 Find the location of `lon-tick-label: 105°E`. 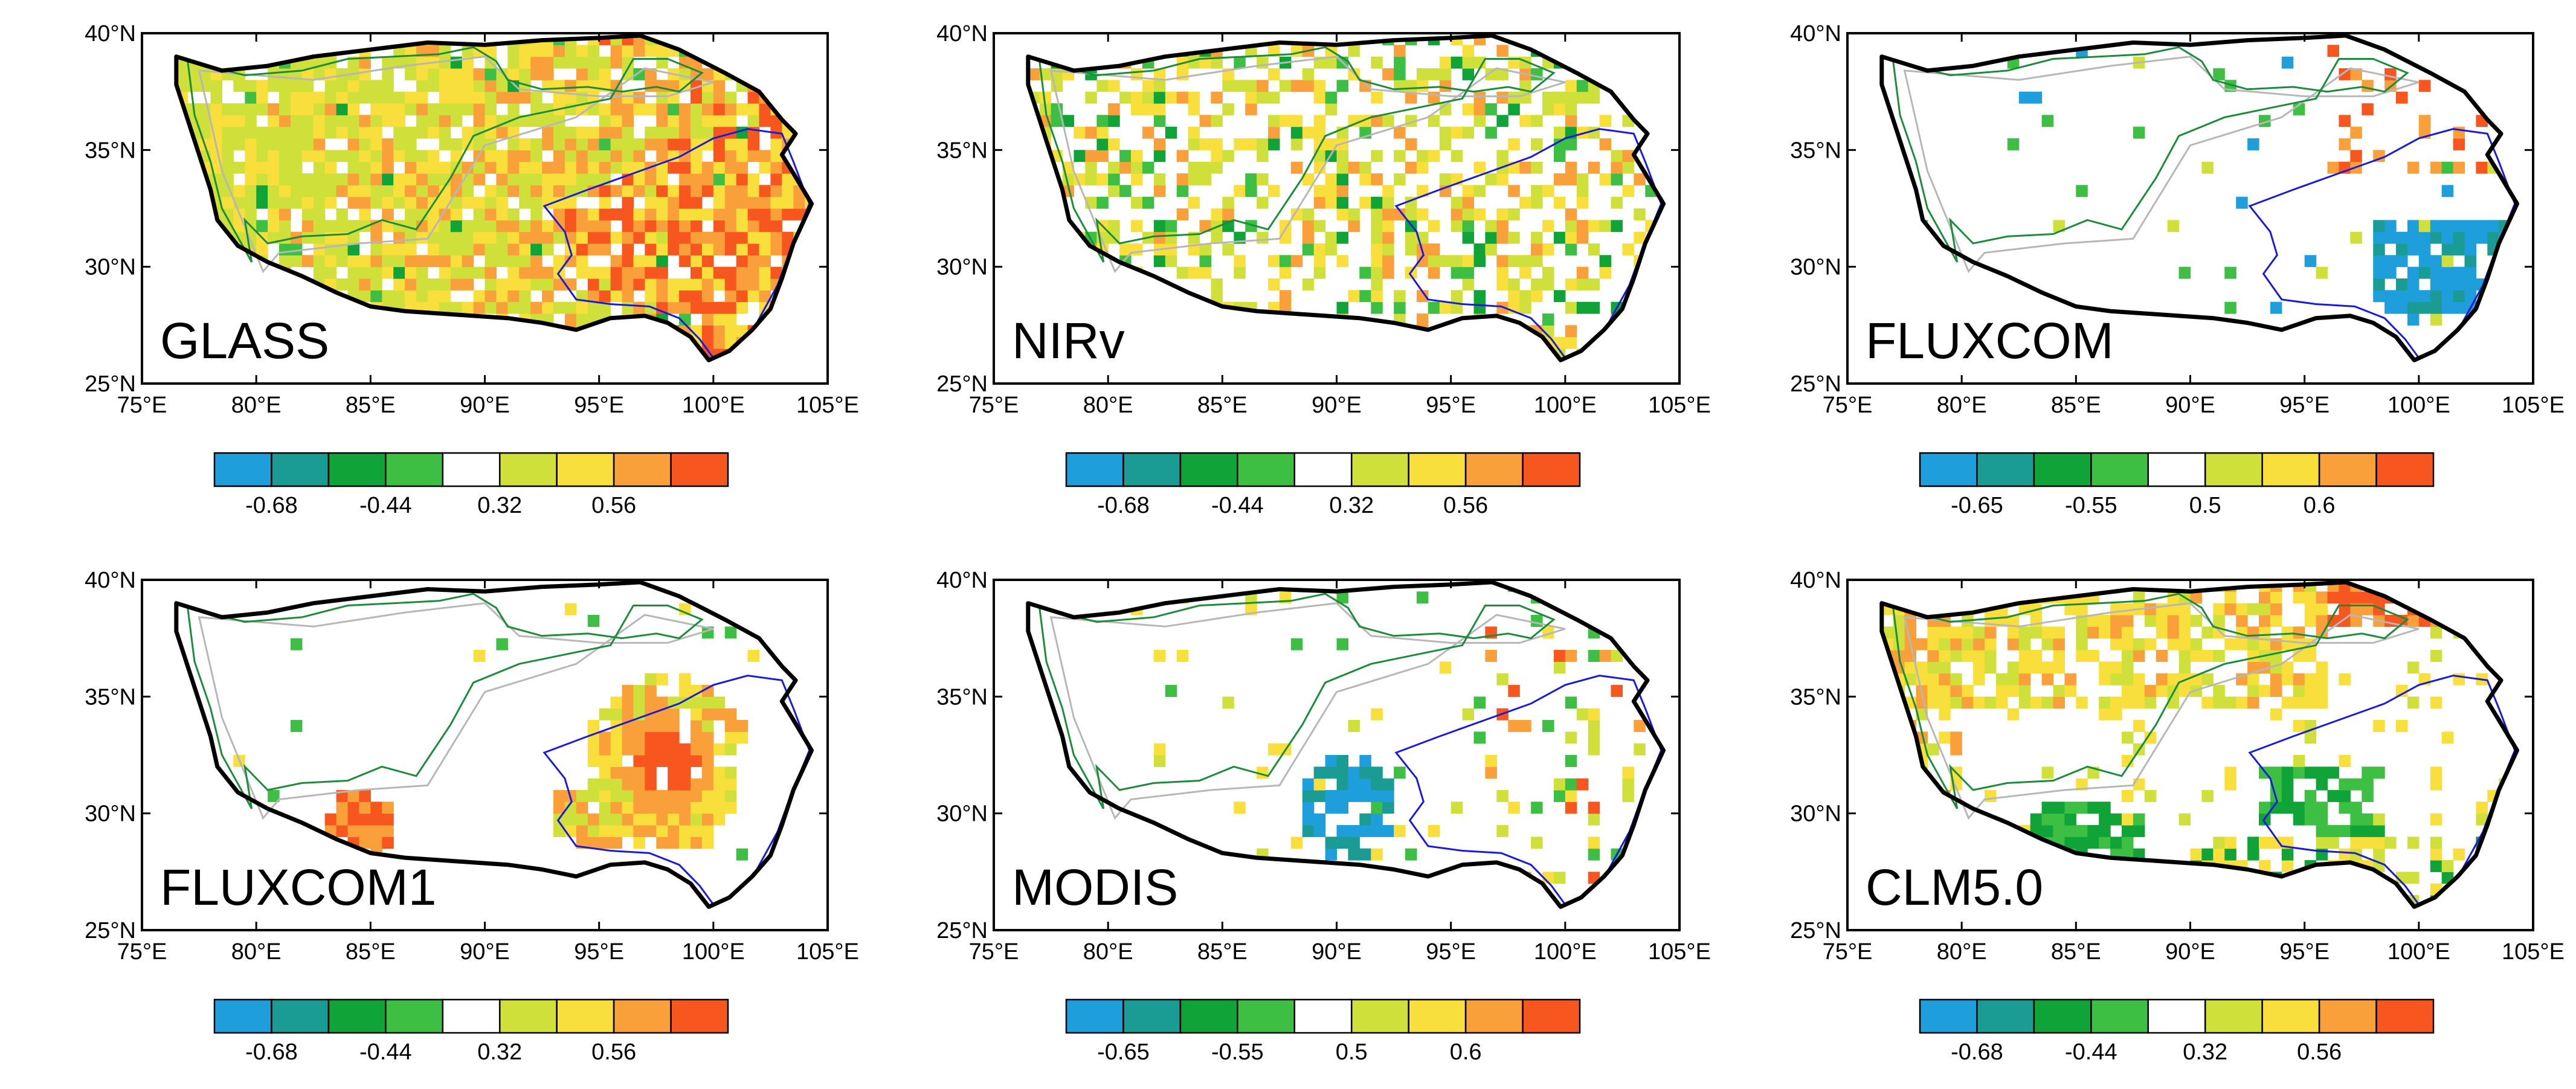

lon-tick-label: 105°E is located at coordinates (1680, 405).